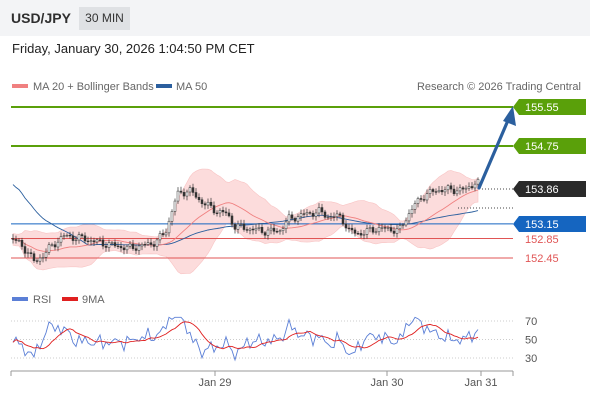 The image size is (590, 400). Describe the element at coordinates (93, 300) in the screenshot. I see `ma9-legend-label: 9MA` at that location.